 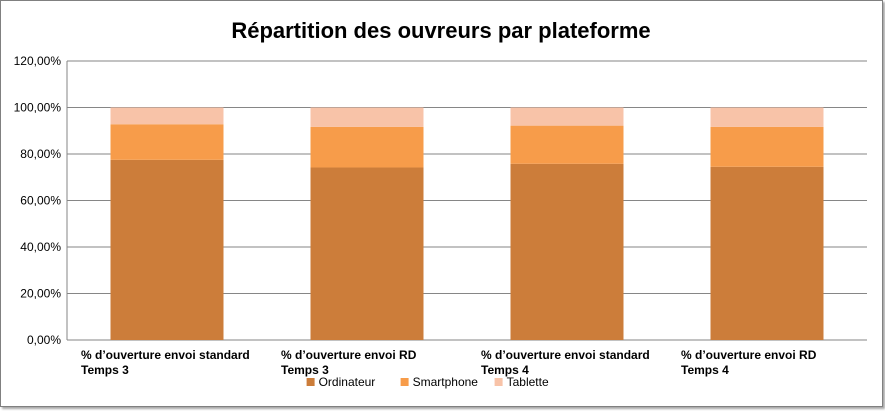 What do you see at coordinates (40, 154) in the screenshot?
I see `y-tick-label: 80,00%` at bounding box center [40, 154].